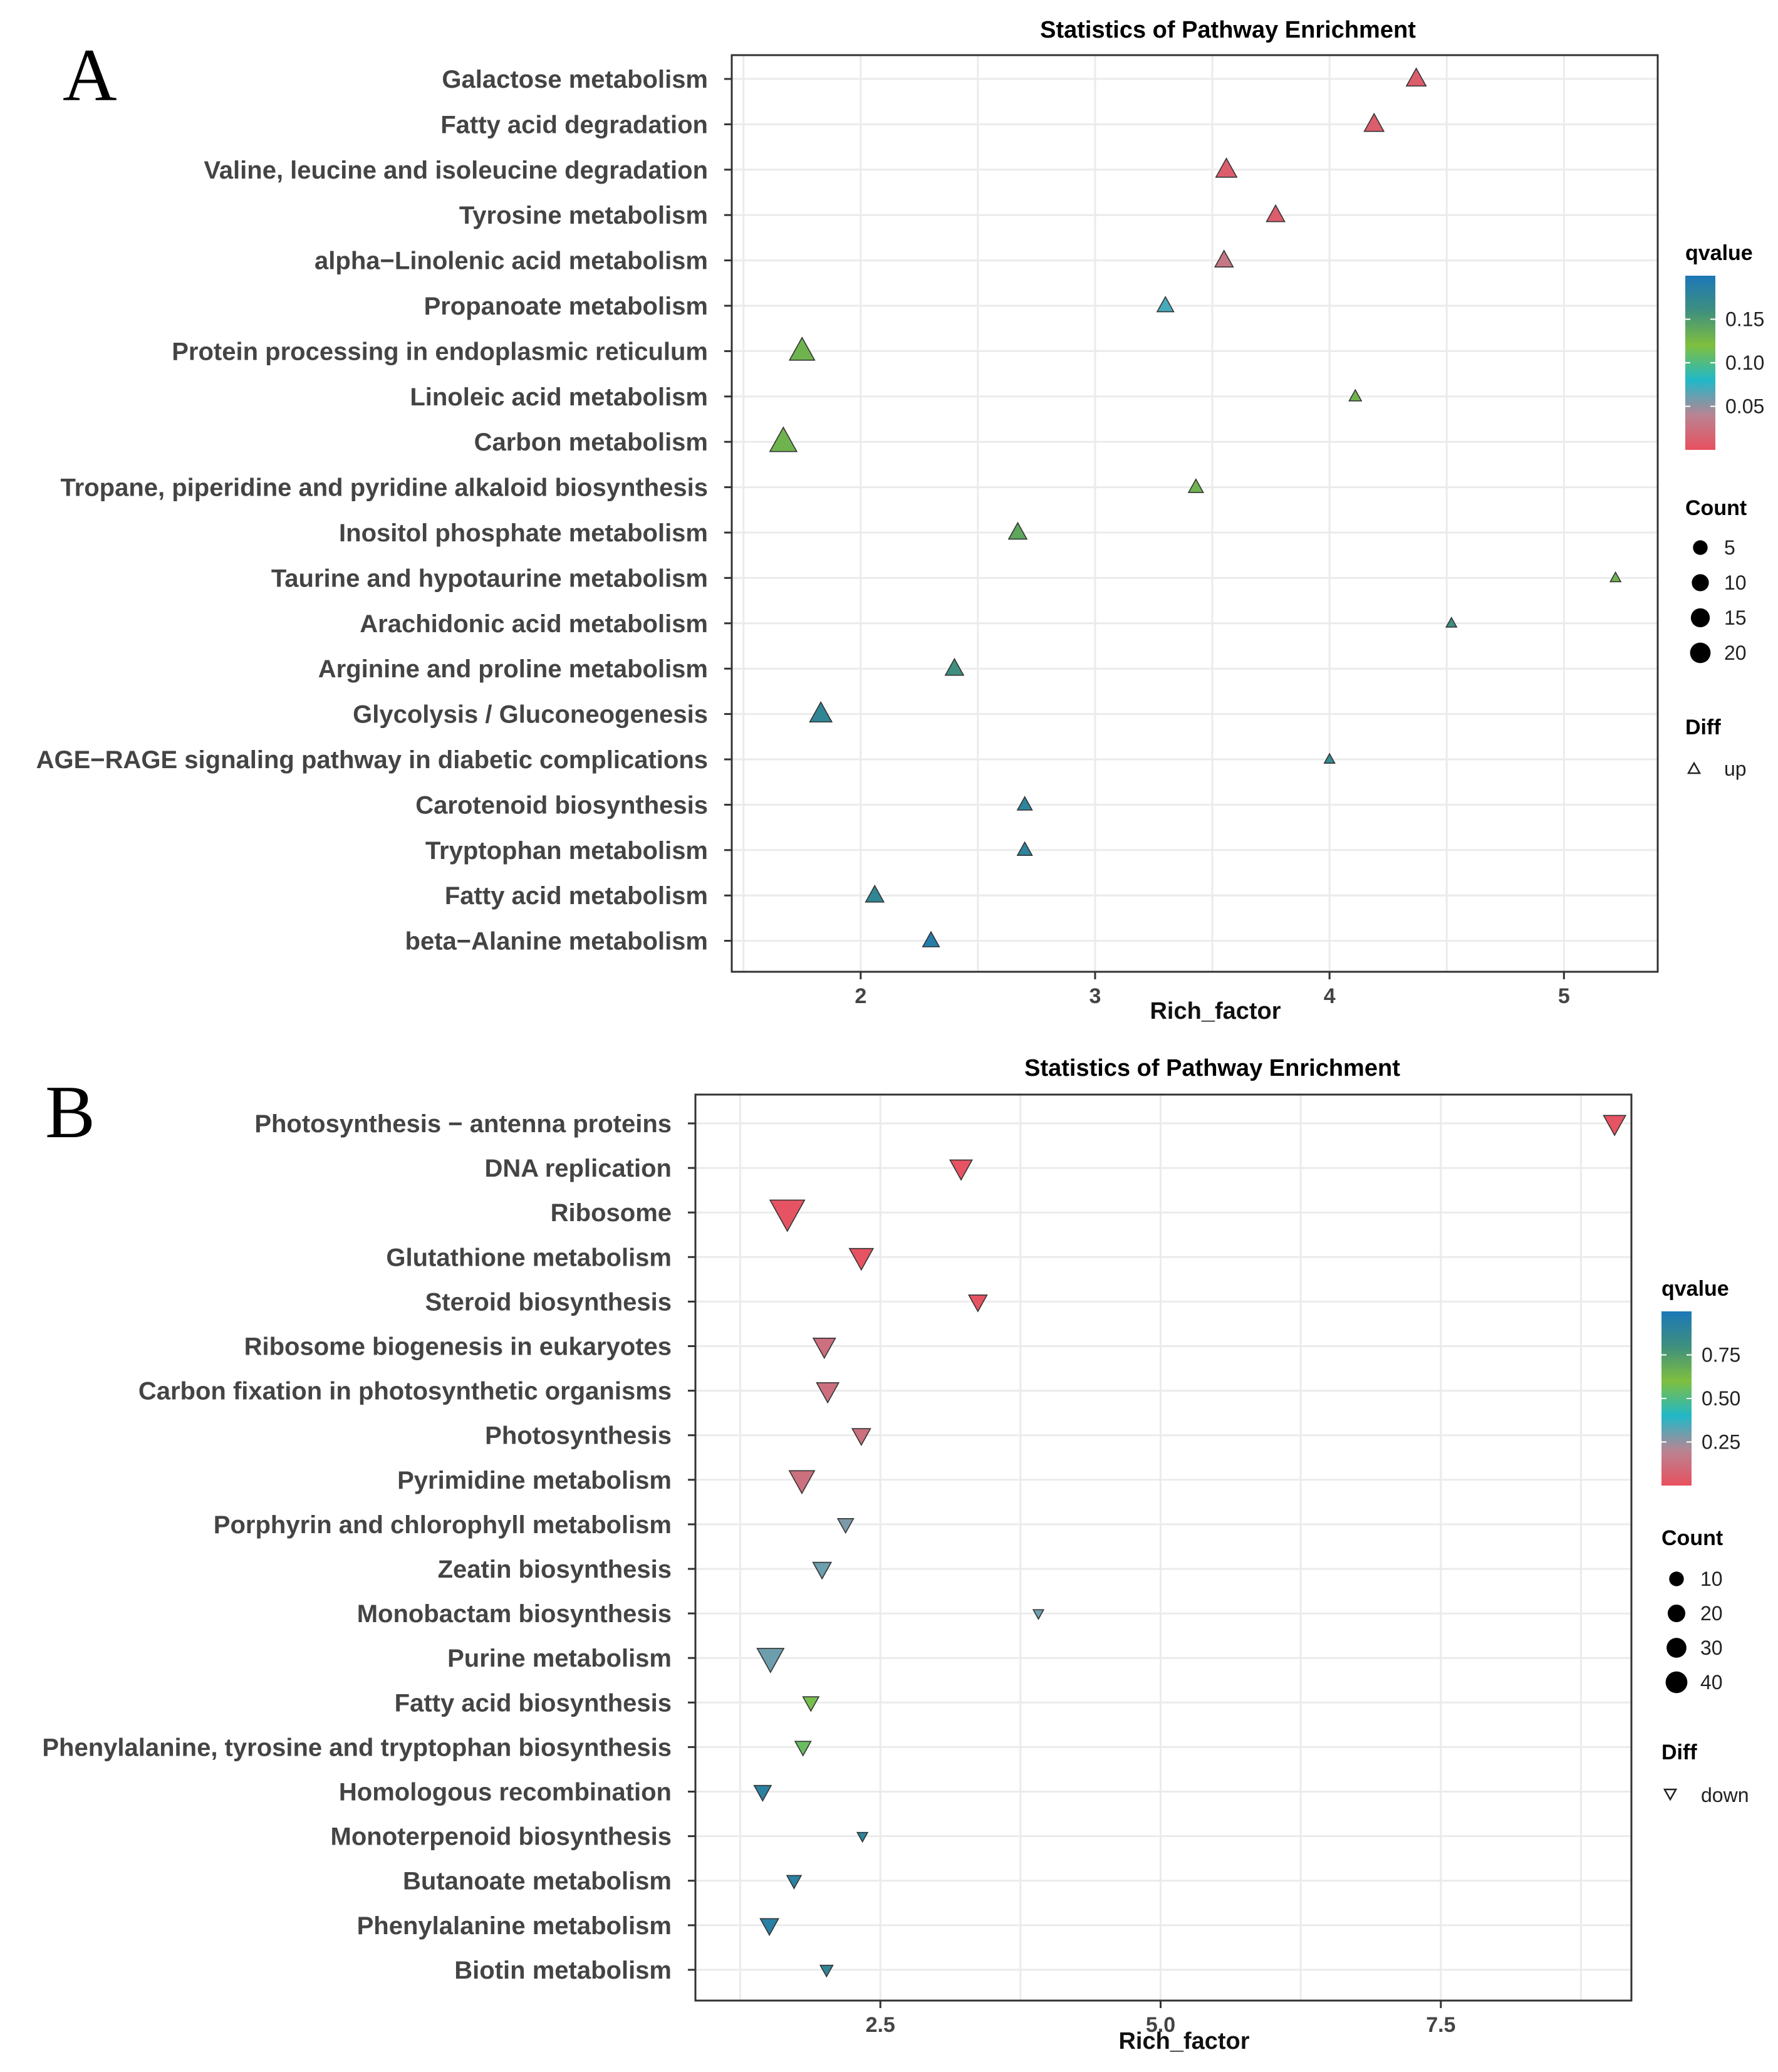  Describe the element at coordinates (1711, 1614) in the screenshot. I see `count-legend-label: 20` at that location.